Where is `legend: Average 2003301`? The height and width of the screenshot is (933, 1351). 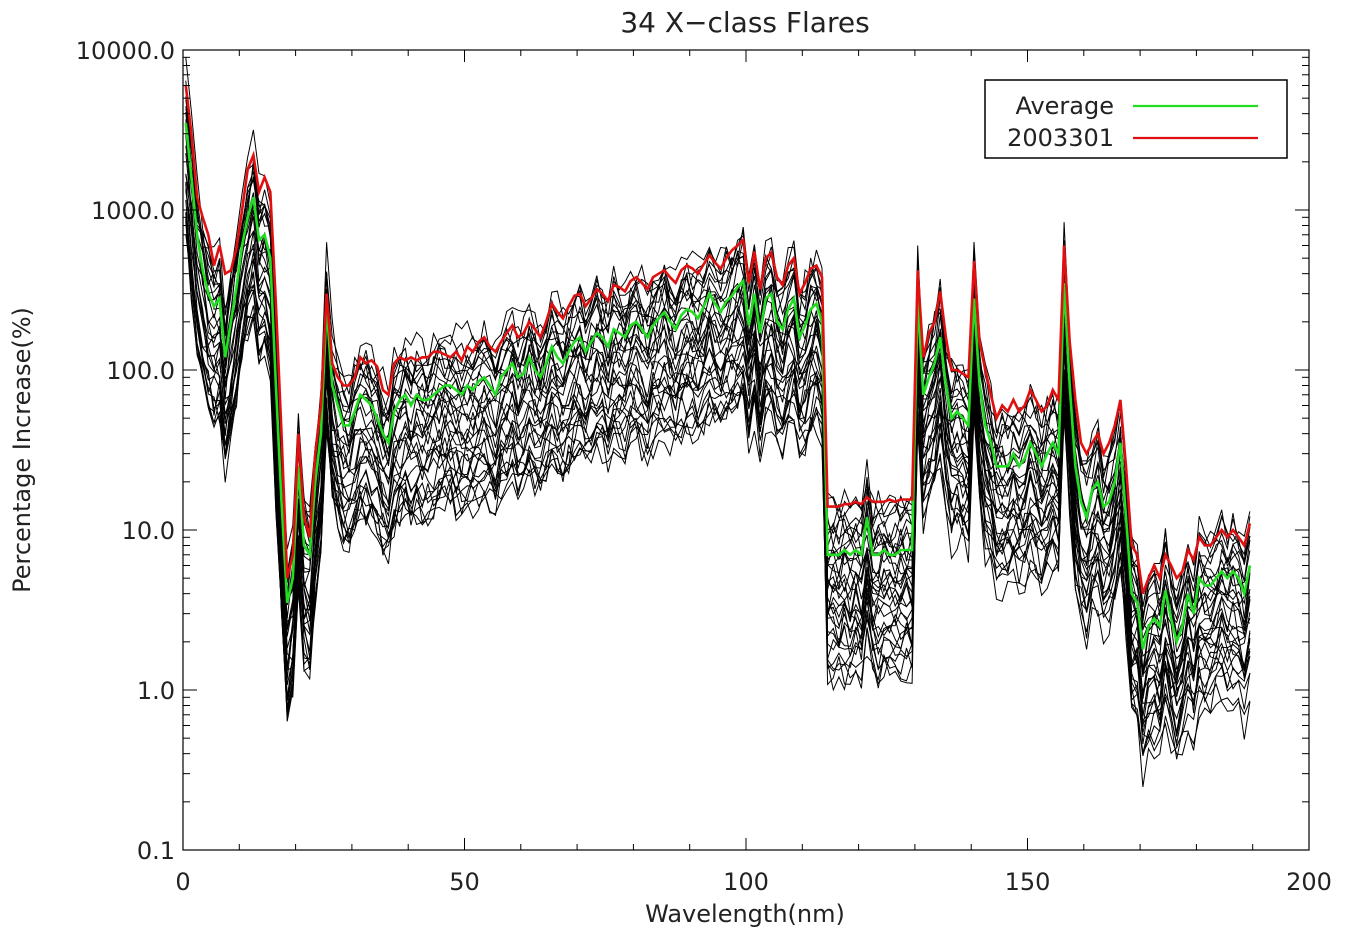
legend: Average 2003301 is located at coordinates (1136, 119).